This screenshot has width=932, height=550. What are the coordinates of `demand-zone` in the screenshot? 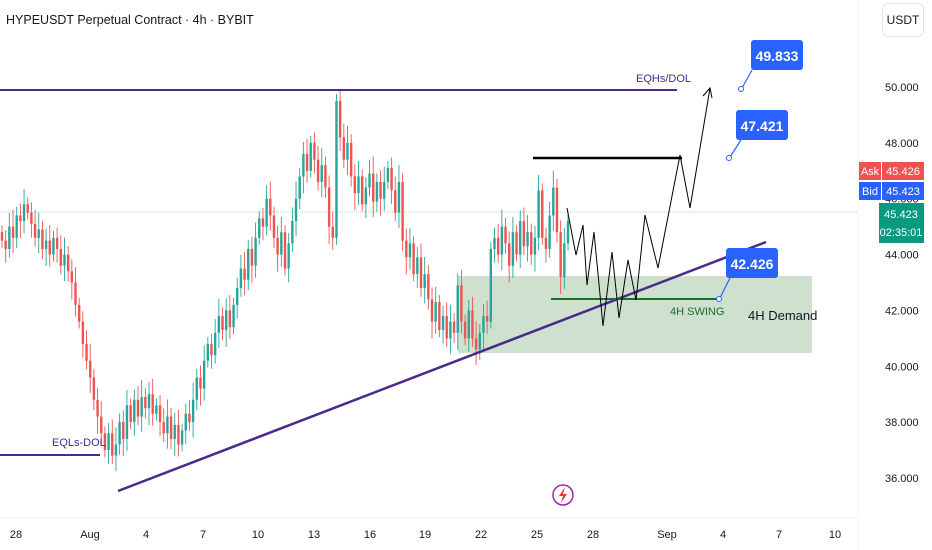 It's located at (635, 314).